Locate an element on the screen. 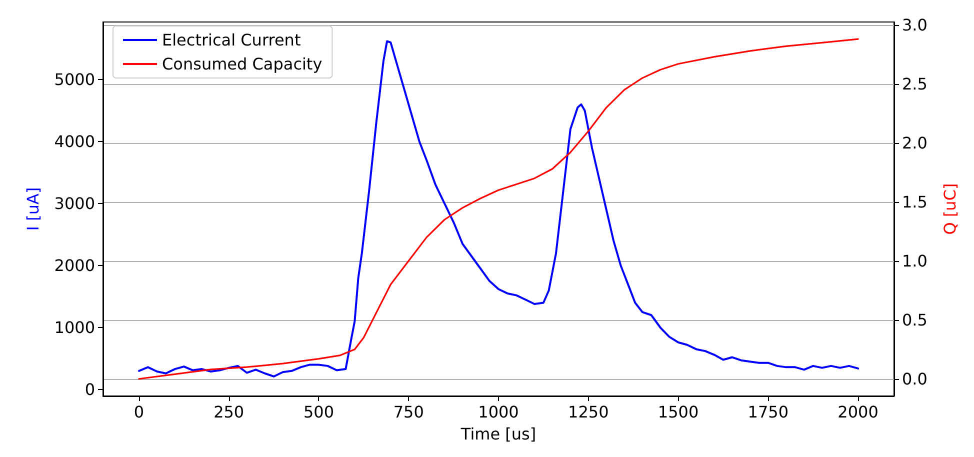 This screenshot has width=974, height=457. x-tick-label: 250 is located at coordinates (229, 412).